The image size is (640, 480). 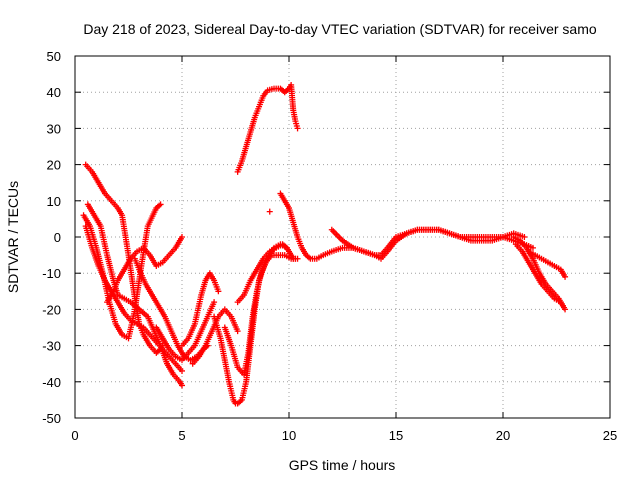 I want to click on x-tick-label: 0, so click(x=74, y=435).